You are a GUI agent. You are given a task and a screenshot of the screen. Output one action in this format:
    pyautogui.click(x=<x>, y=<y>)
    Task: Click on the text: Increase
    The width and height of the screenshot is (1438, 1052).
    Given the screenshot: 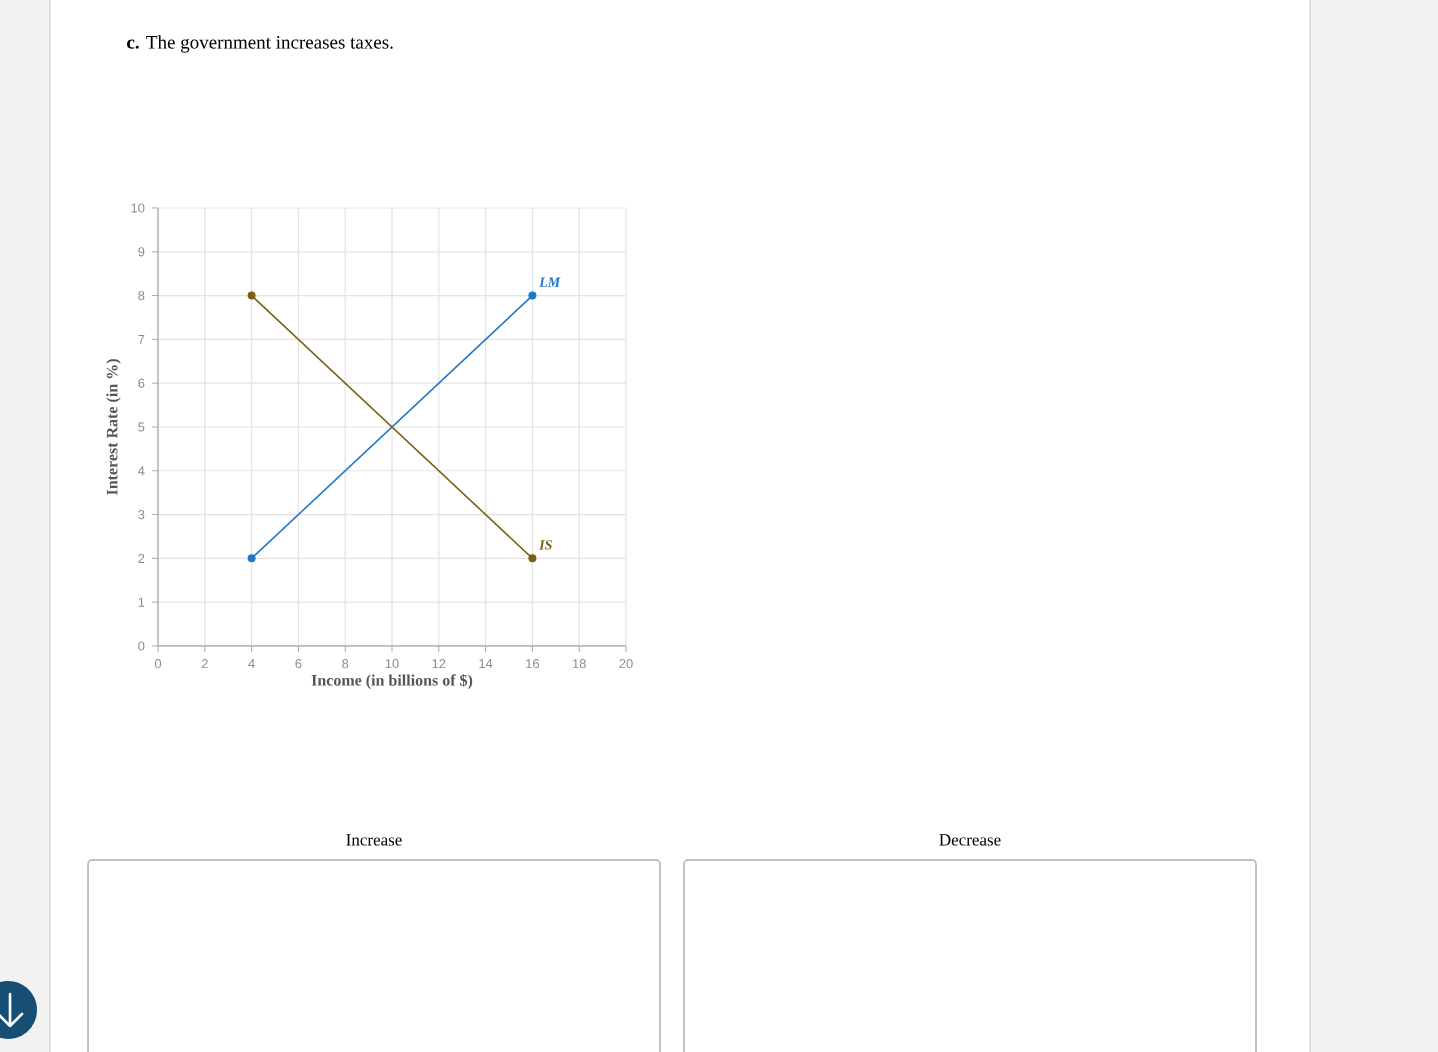 What is the action you would take?
    pyautogui.click(x=374, y=840)
    